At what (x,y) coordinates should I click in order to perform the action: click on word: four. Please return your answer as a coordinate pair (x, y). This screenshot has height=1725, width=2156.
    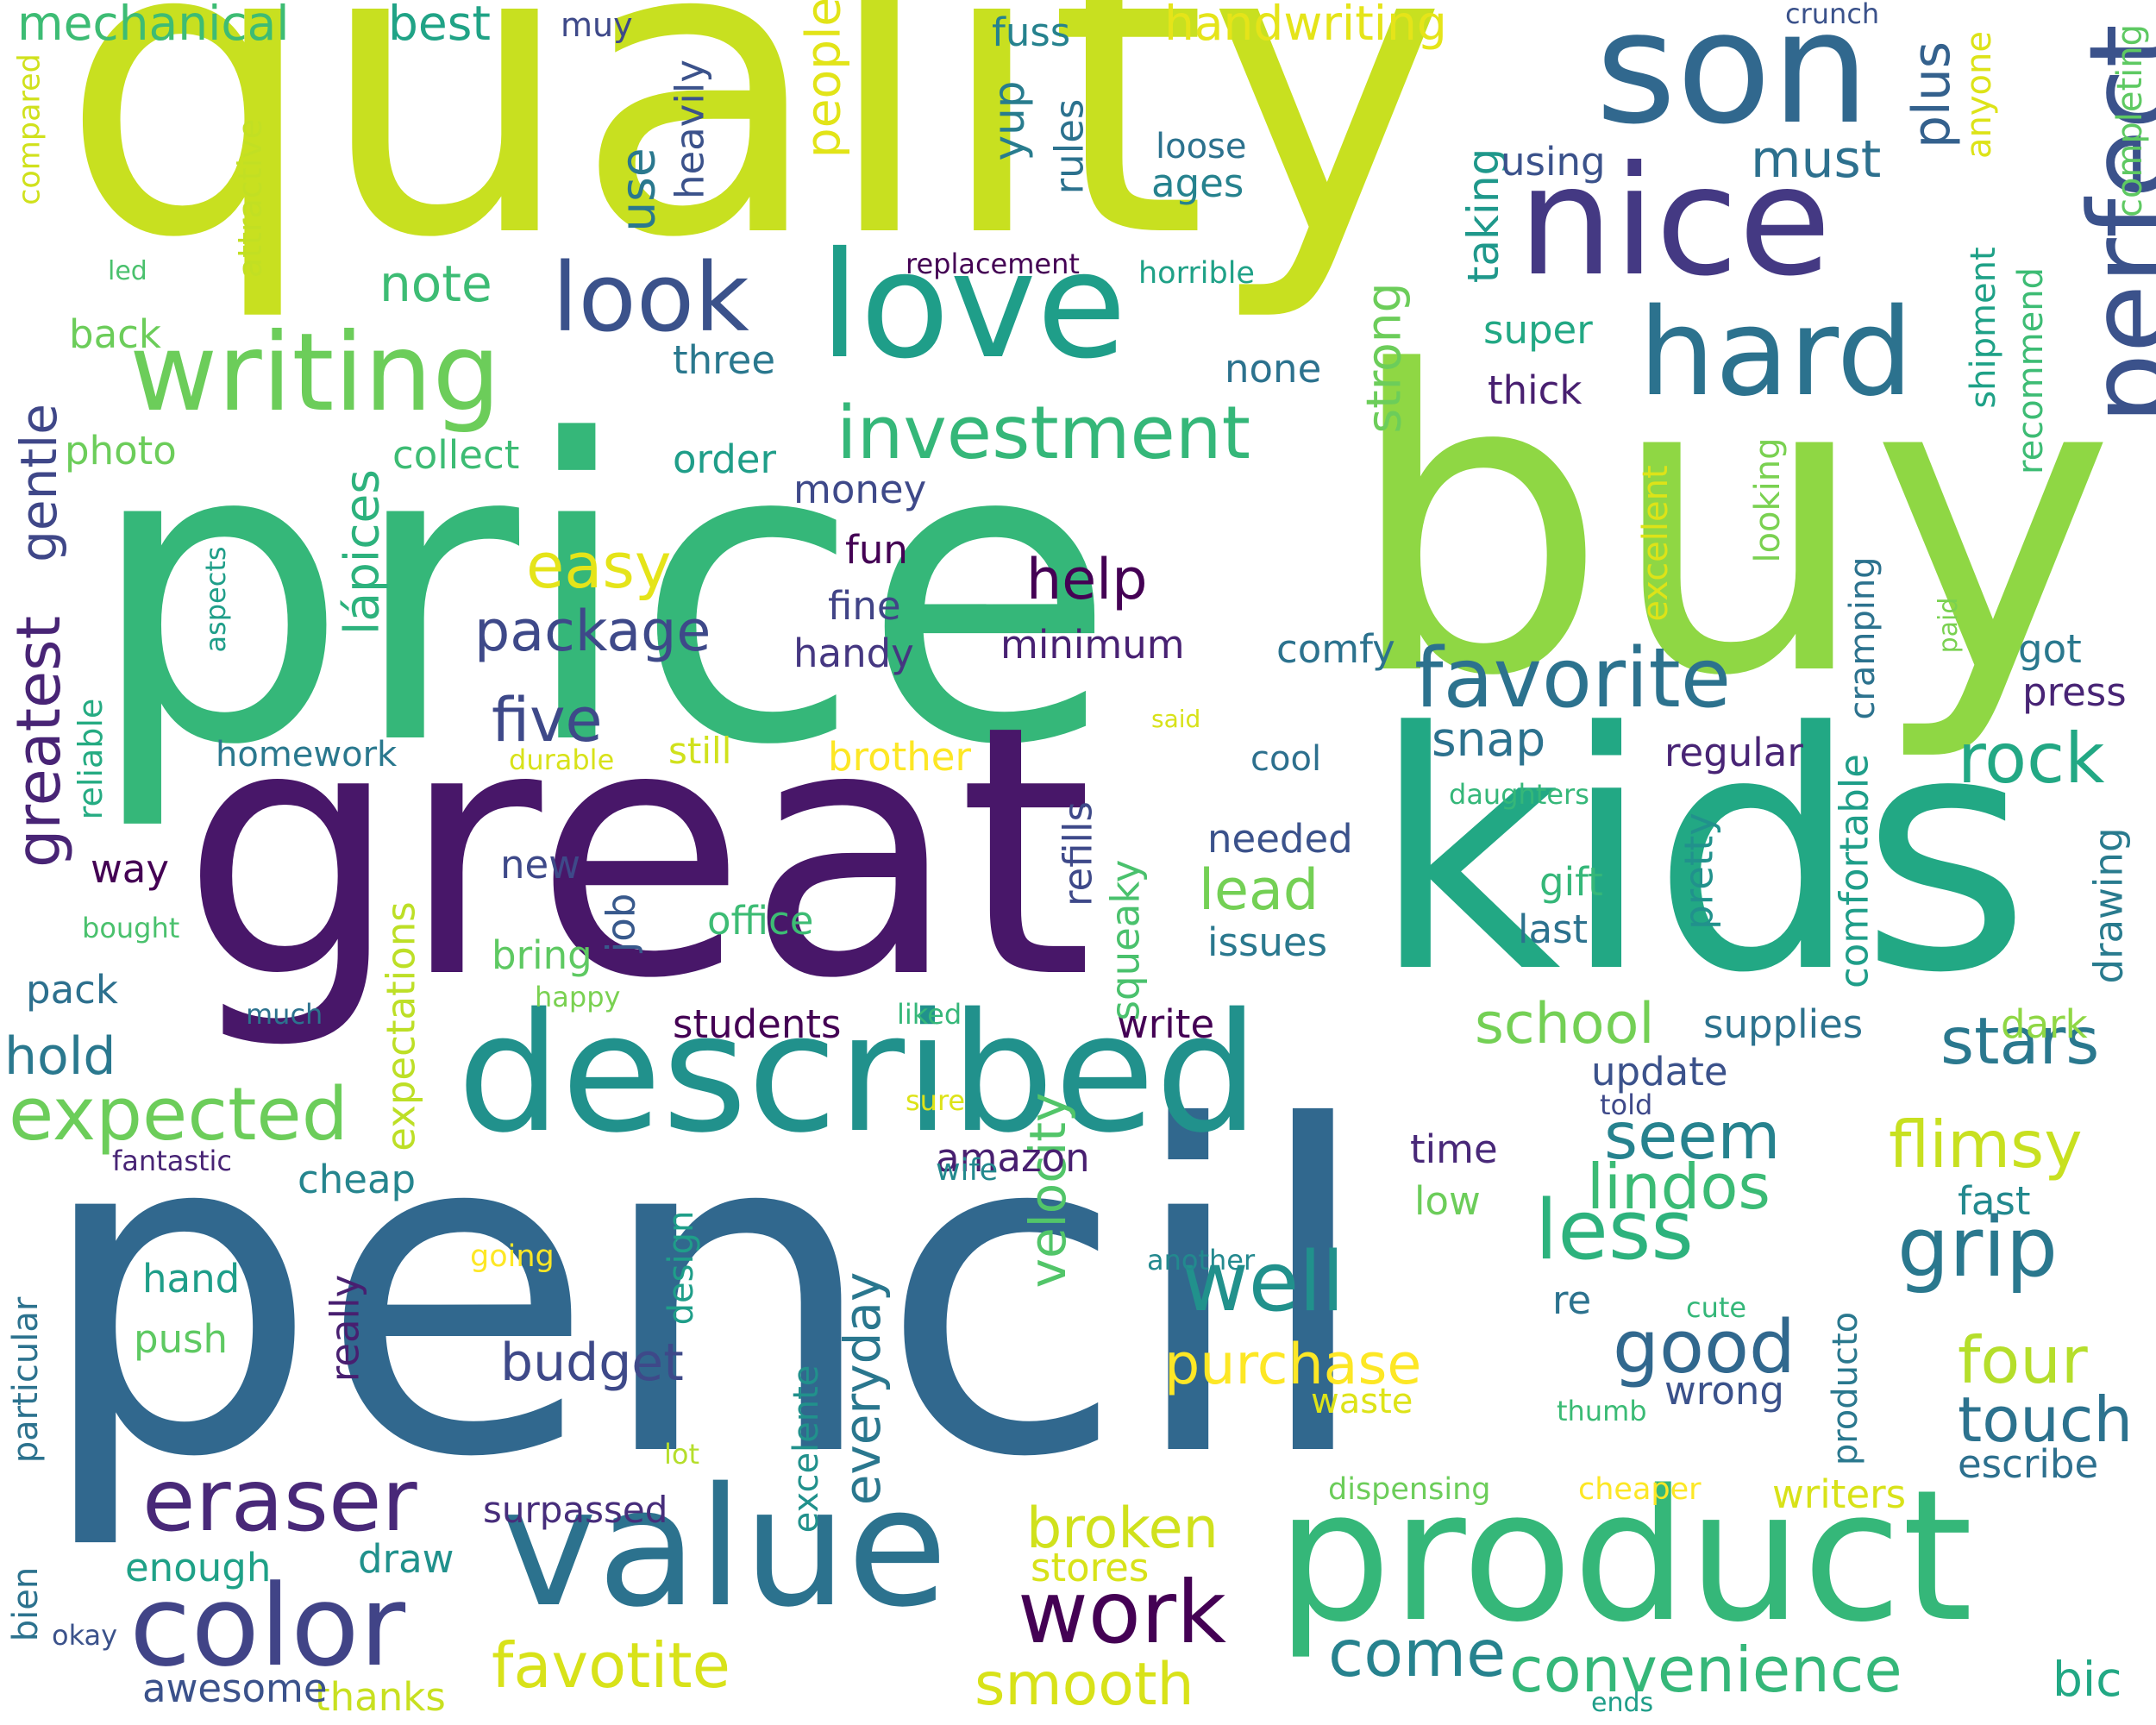
    Looking at the image, I should click on (2023, 1360).